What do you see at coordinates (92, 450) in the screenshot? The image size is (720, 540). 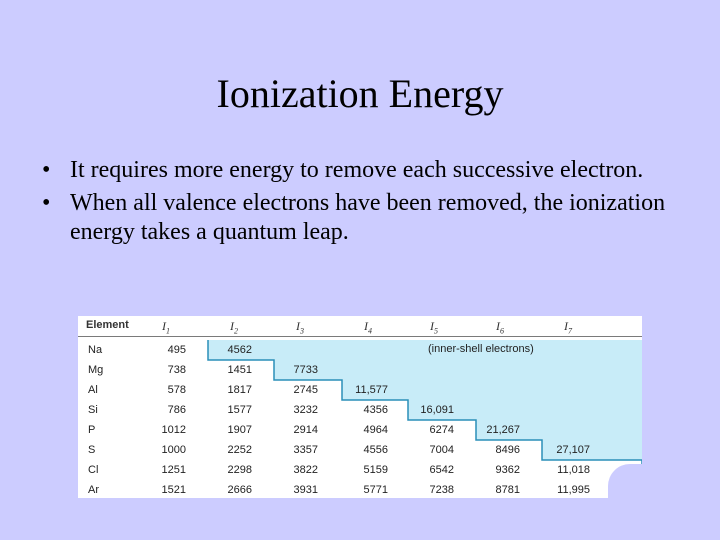 I see `element-symbol: S` at bounding box center [92, 450].